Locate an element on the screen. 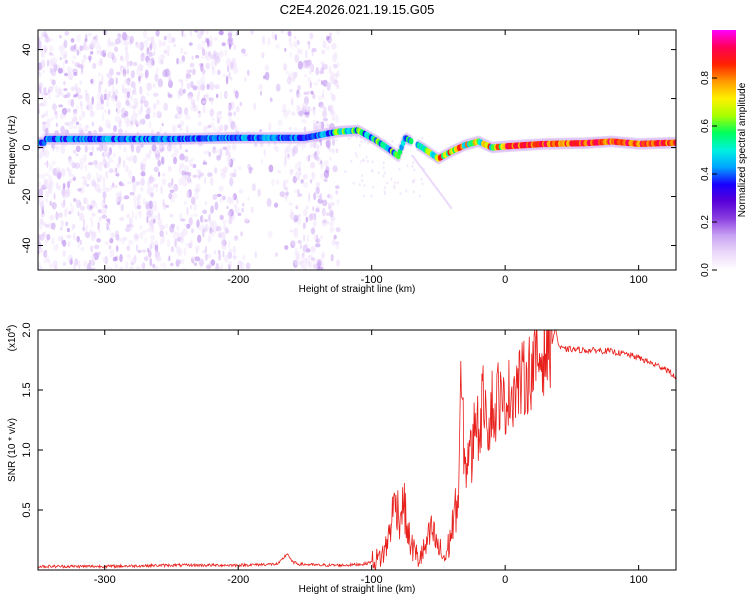 The width and height of the screenshot is (750, 600). spectrogram-x-label: Height of straight line (km) is located at coordinates (357, 289).